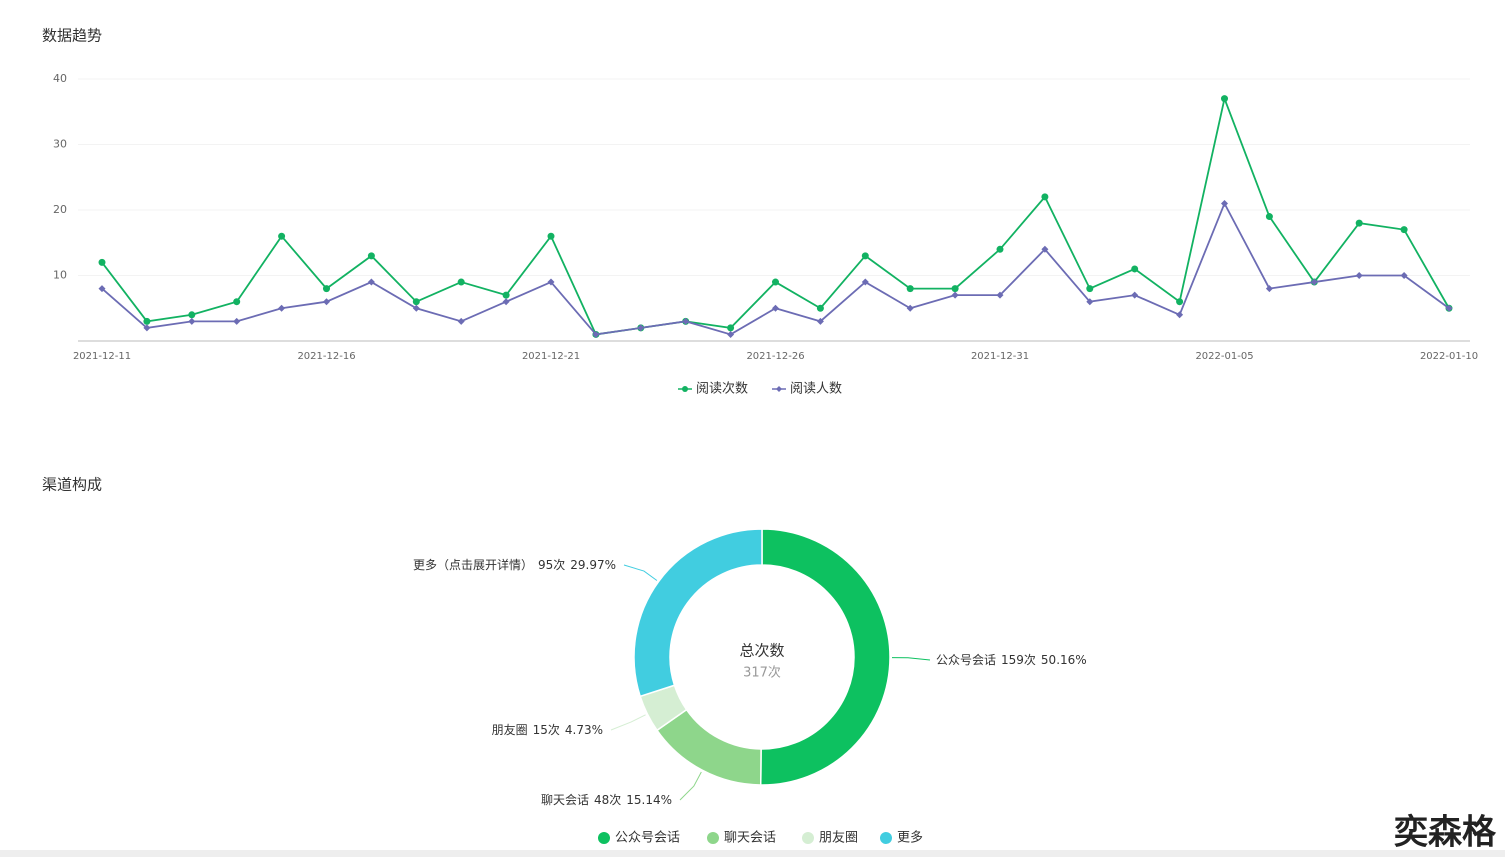 The image size is (1505, 857). What do you see at coordinates (775, 268) in the screenshot?
I see `series-line` at bounding box center [775, 268].